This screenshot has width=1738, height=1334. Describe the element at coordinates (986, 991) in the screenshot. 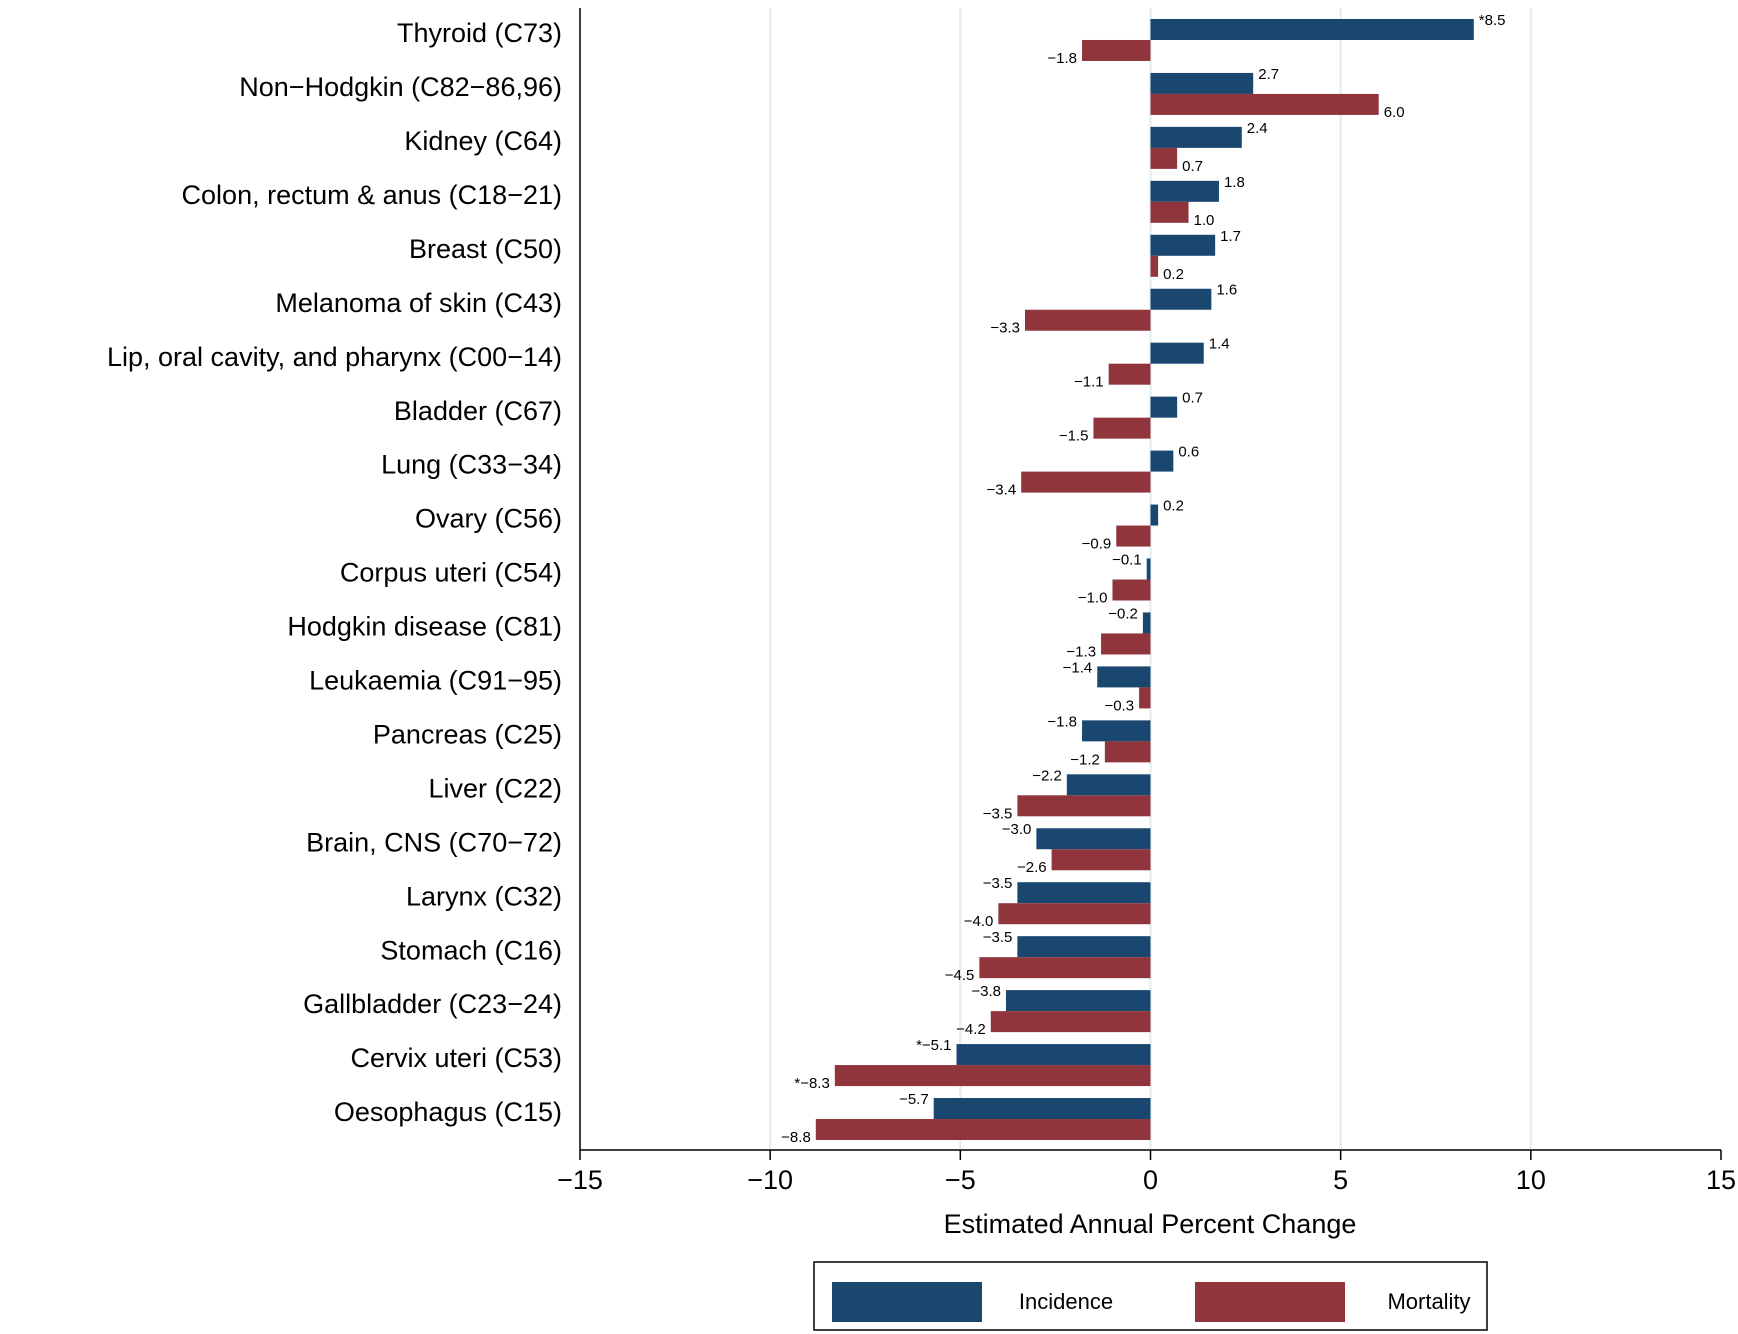

I see `value-label: −3.8` at that location.